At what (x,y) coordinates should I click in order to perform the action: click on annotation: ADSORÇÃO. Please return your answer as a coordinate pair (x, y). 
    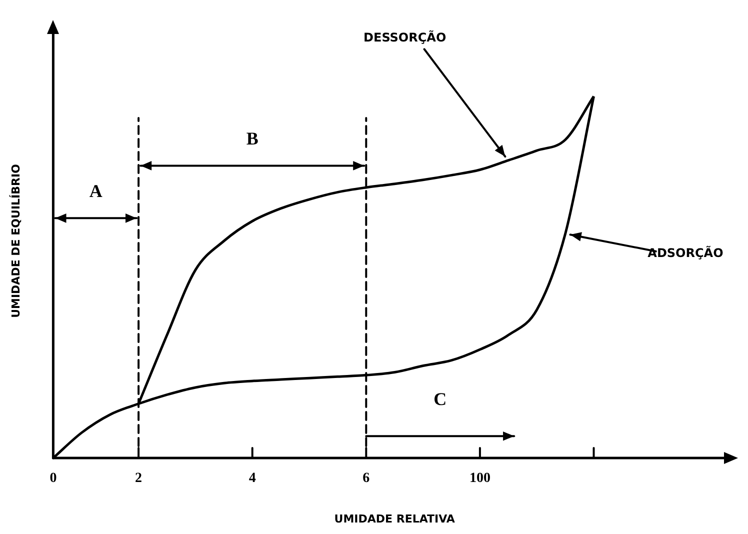
    Looking at the image, I should click on (686, 252).